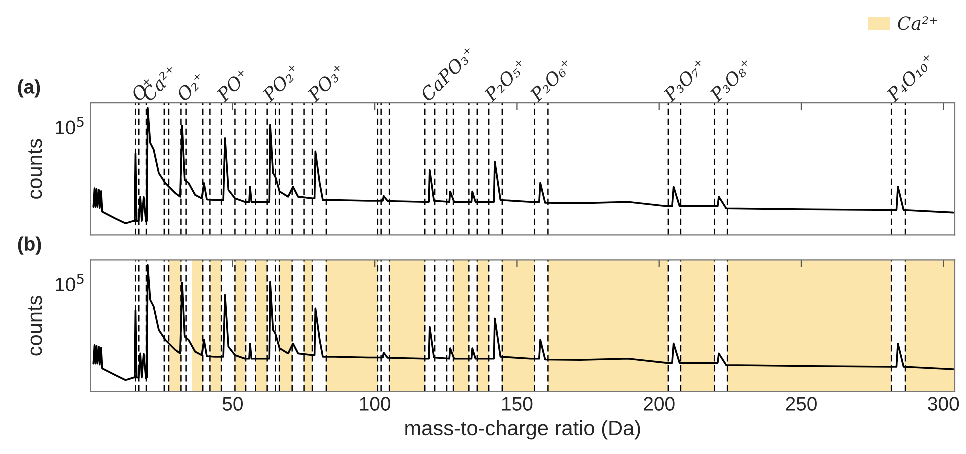  What do you see at coordinates (659, 404) in the screenshot?
I see `x-tick-label: 200` at bounding box center [659, 404].